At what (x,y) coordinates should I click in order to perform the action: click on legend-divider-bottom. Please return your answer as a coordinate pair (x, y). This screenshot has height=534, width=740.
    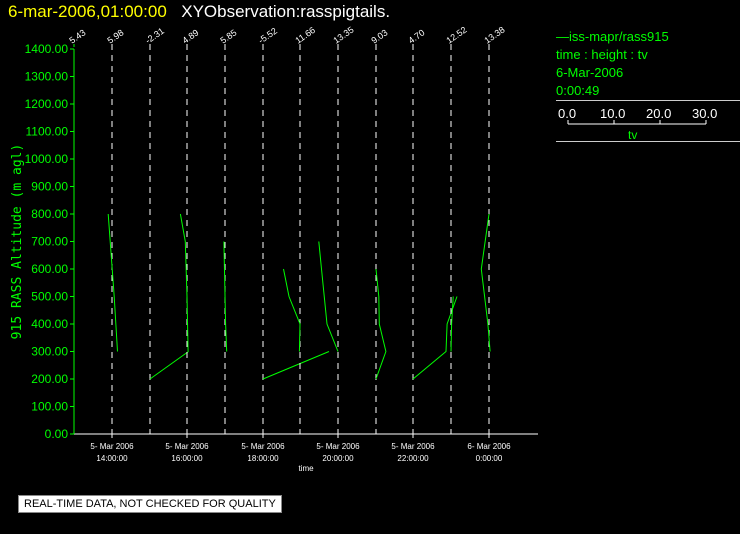
    Looking at the image, I should click on (648, 141).